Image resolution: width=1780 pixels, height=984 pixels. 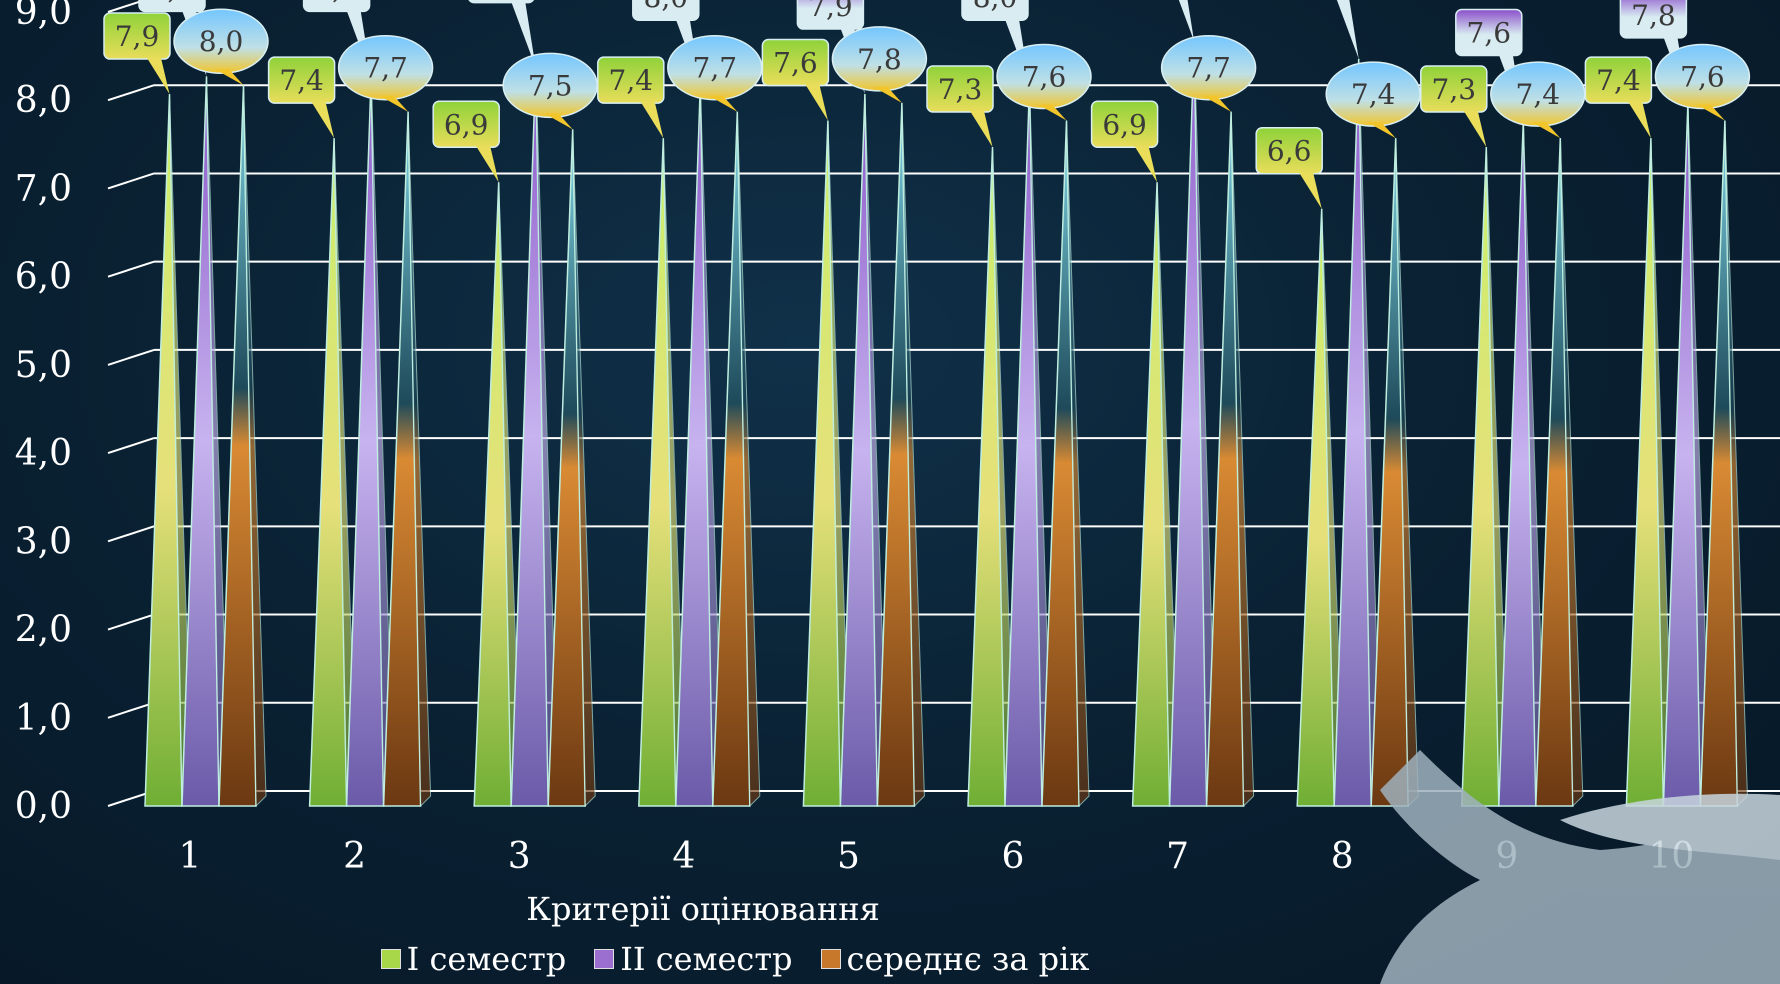 I want to click on legend-label-series-1: I семестр, so click(x=486, y=959).